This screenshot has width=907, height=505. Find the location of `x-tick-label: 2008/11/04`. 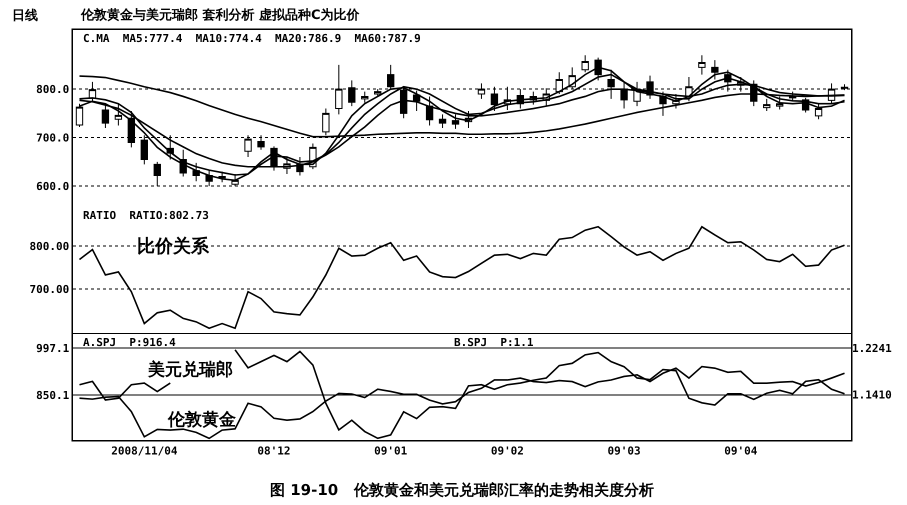

x-tick-label: 2008/11/04 is located at coordinates (144, 451).